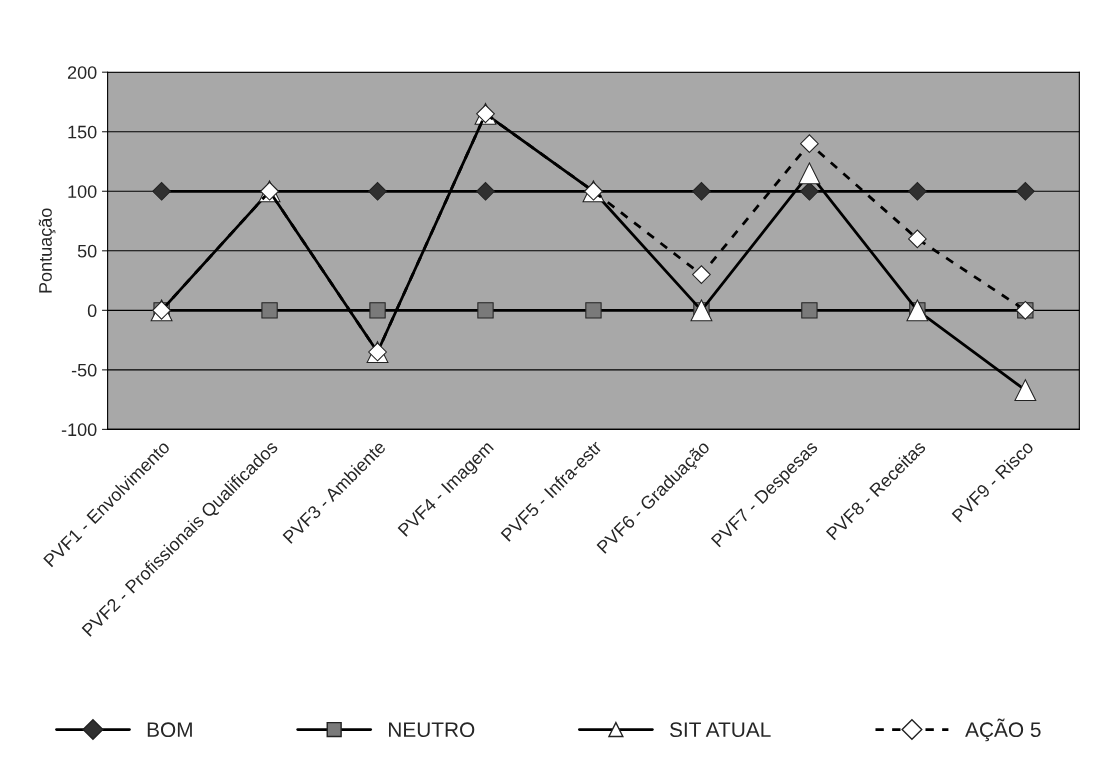 Image resolution: width=1098 pixels, height=760 pixels. I want to click on y-axis-title: Pontuação, so click(47, 250).